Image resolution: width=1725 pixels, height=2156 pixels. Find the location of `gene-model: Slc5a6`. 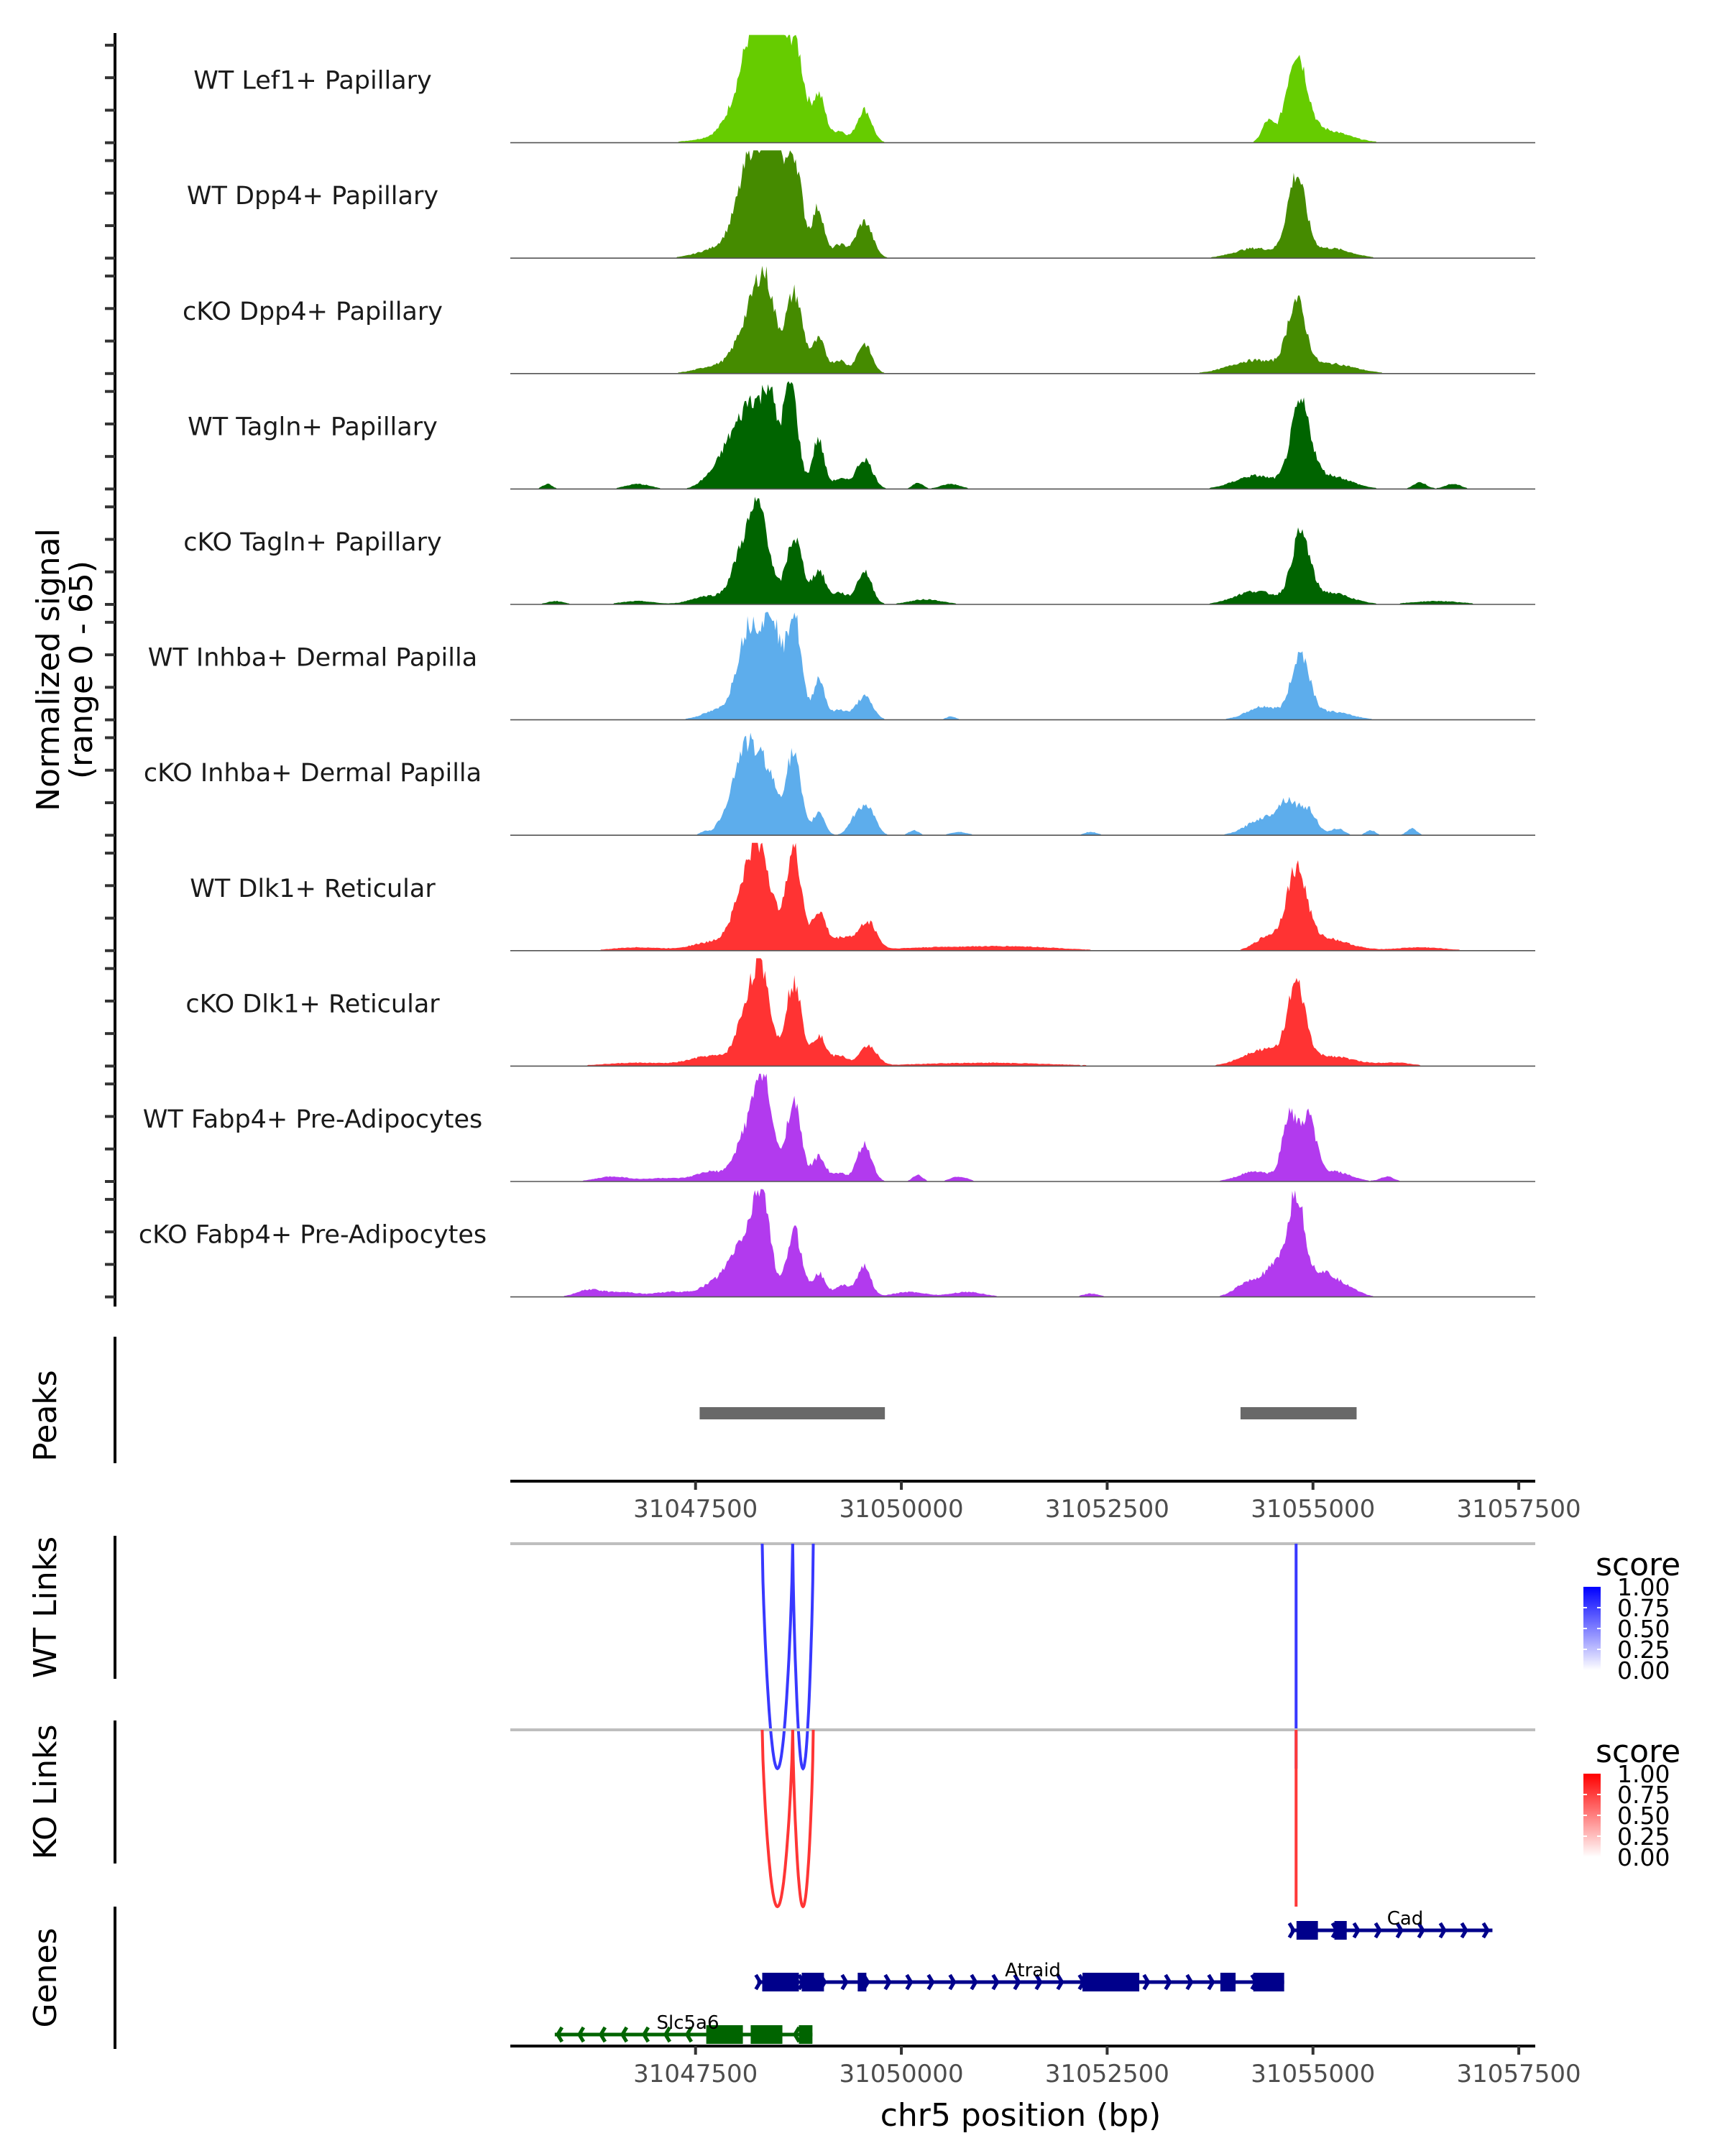

gene-model: Slc5a6 is located at coordinates (683, 2028).